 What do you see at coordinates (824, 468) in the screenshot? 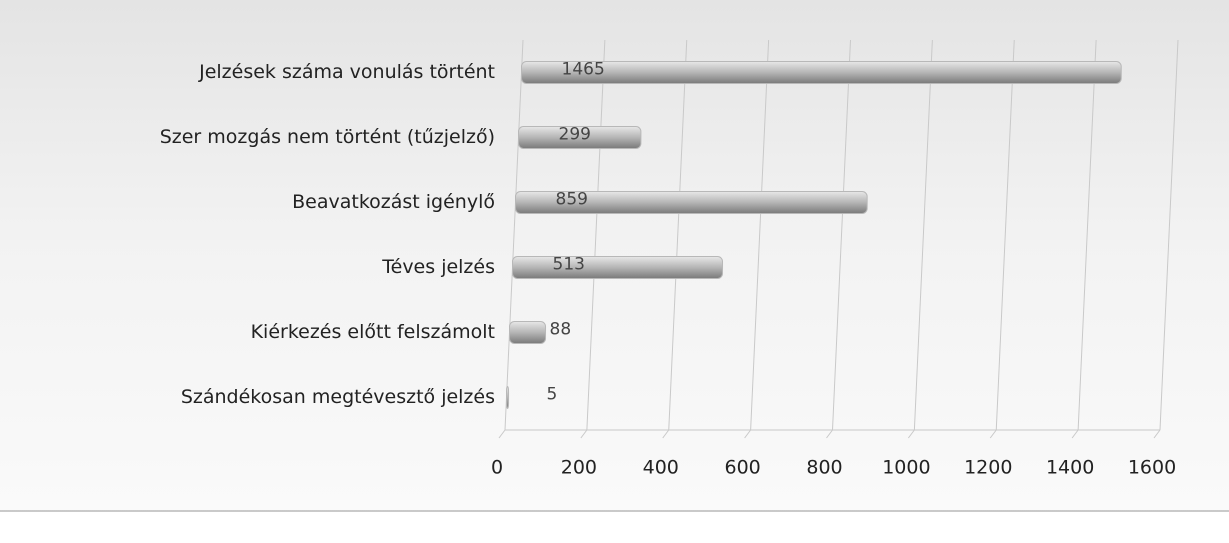
I see `x-tick-label: 800` at bounding box center [824, 468].